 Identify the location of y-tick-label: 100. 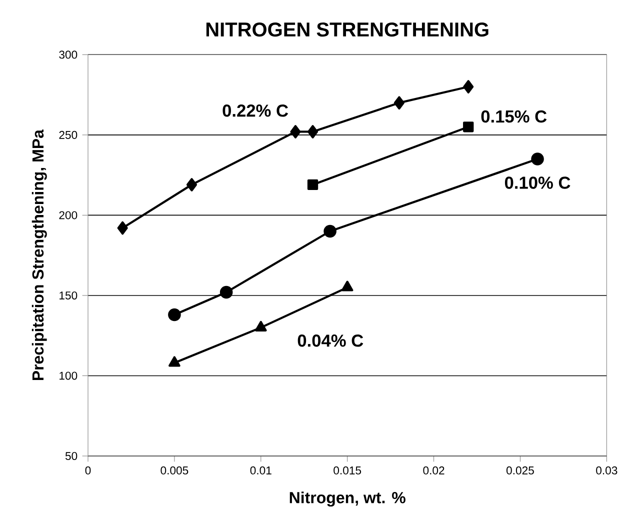
(69, 376).